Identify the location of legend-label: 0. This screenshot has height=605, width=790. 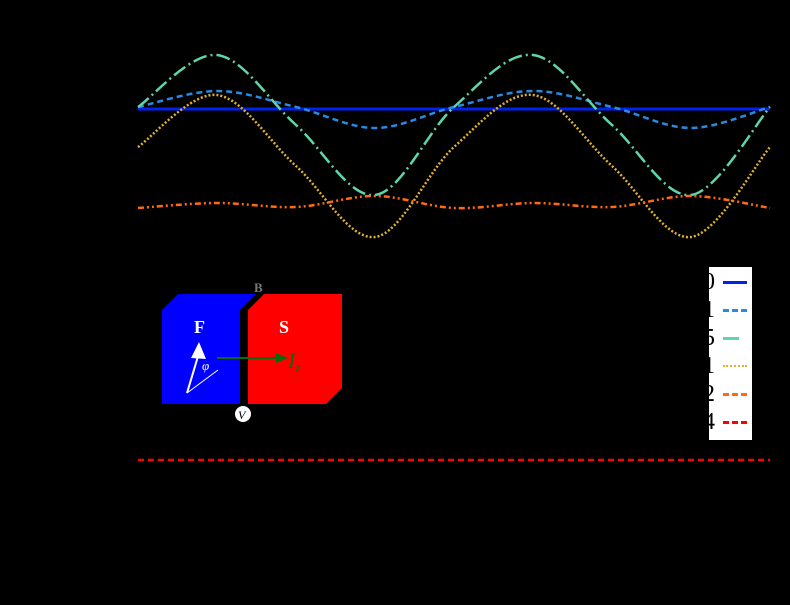
(709, 282).